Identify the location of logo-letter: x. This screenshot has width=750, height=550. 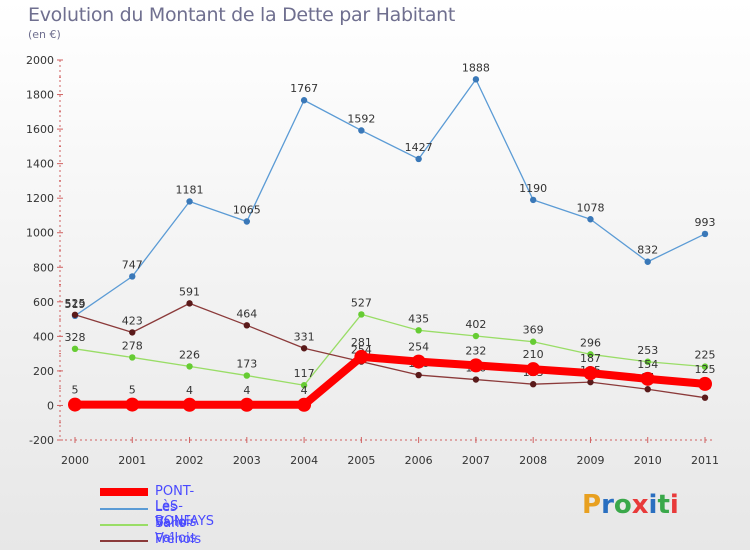
(640, 505).